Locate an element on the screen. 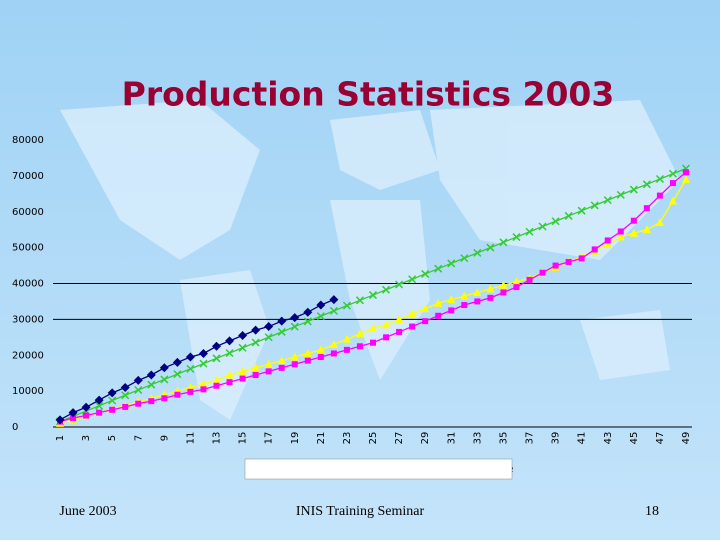 This screenshot has height=544, width=720. x-tick-label: 45 is located at coordinates (634, 438).